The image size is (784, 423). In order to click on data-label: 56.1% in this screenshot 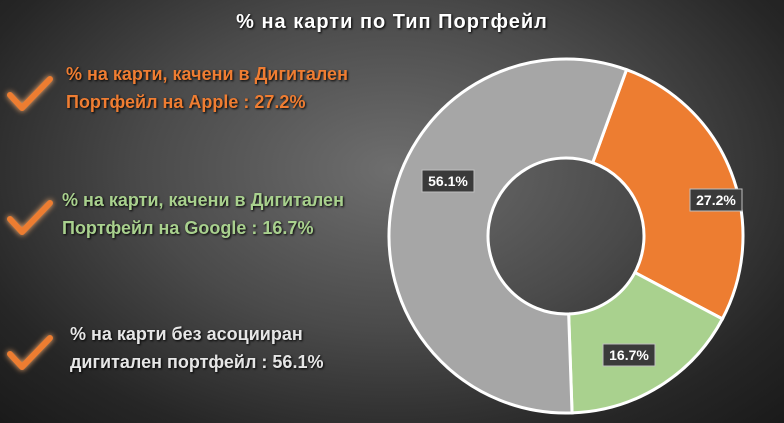, I will do `click(448, 181)`.